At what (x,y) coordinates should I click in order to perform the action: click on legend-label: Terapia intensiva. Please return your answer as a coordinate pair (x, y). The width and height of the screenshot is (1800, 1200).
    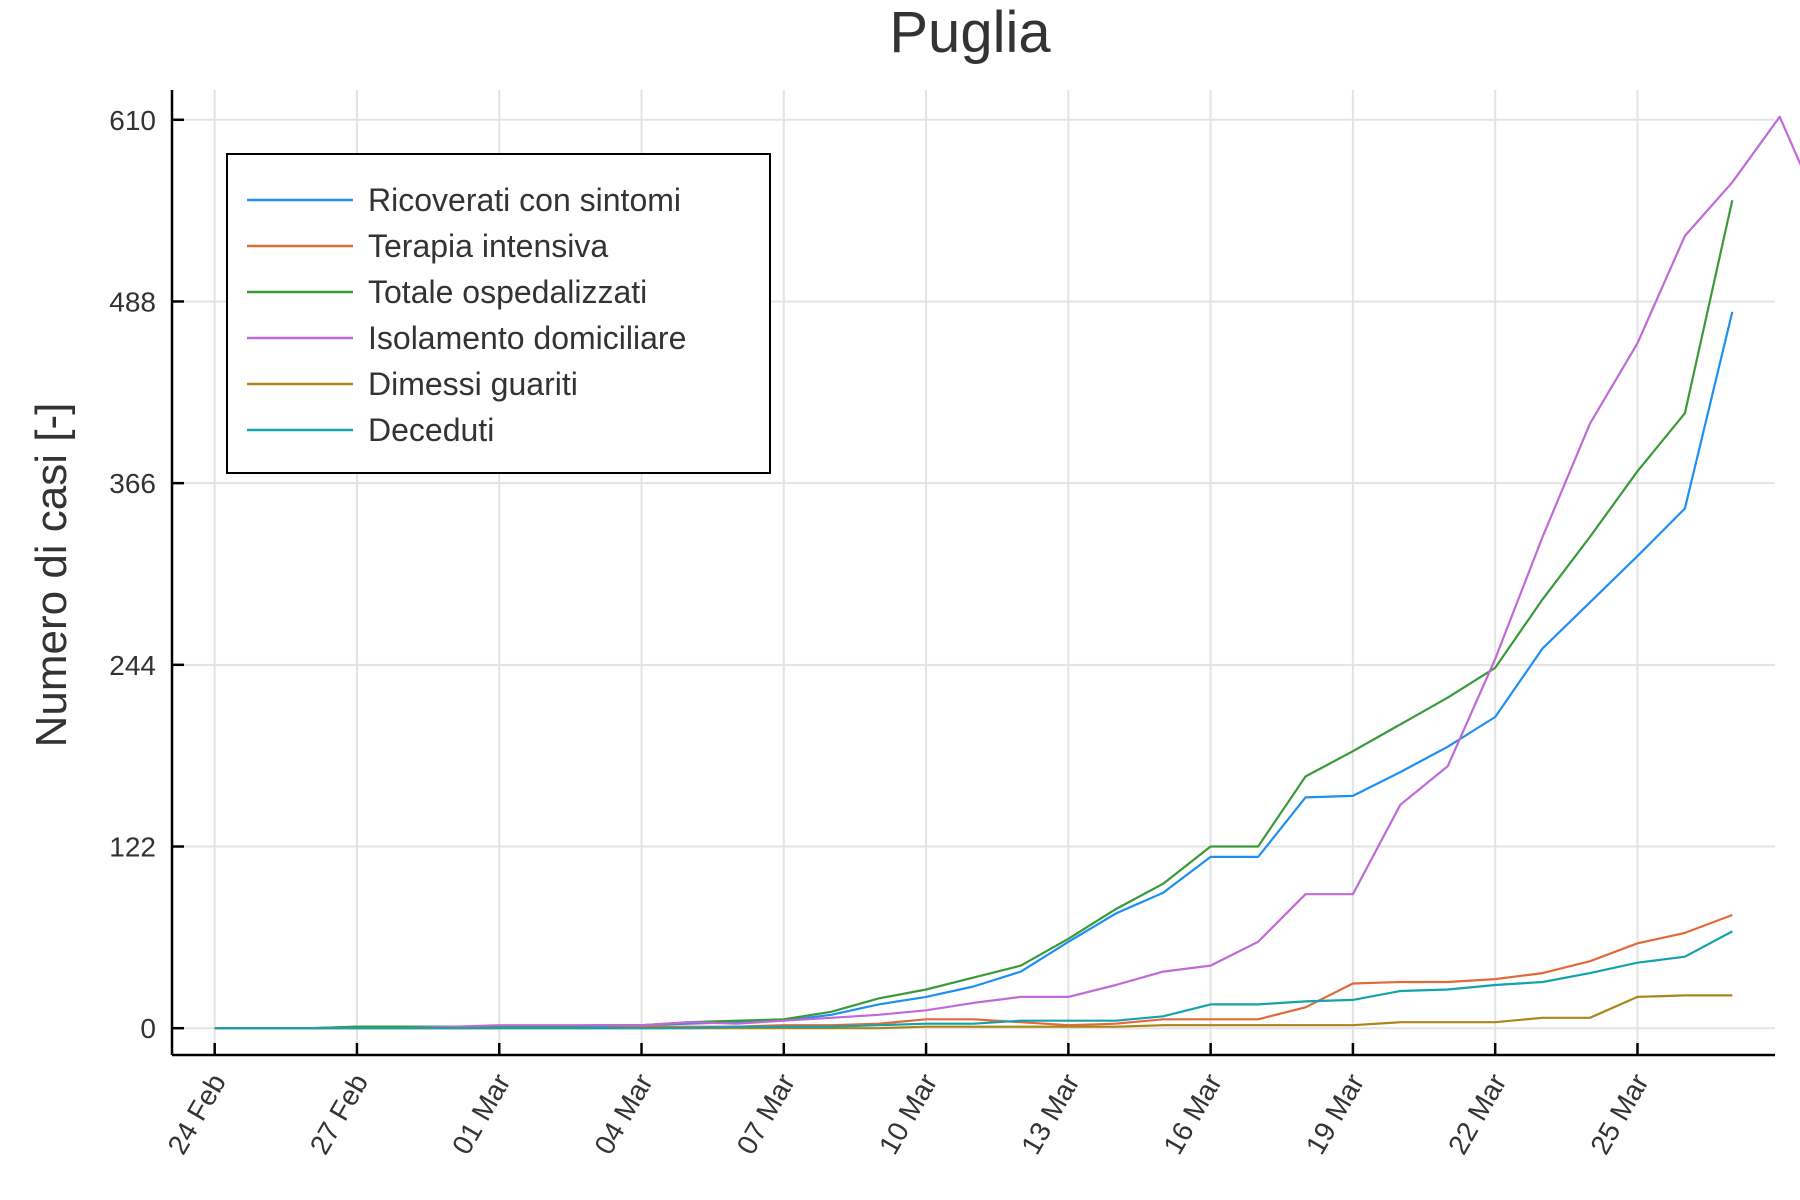
    Looking at the image, I should click on (488, 246).